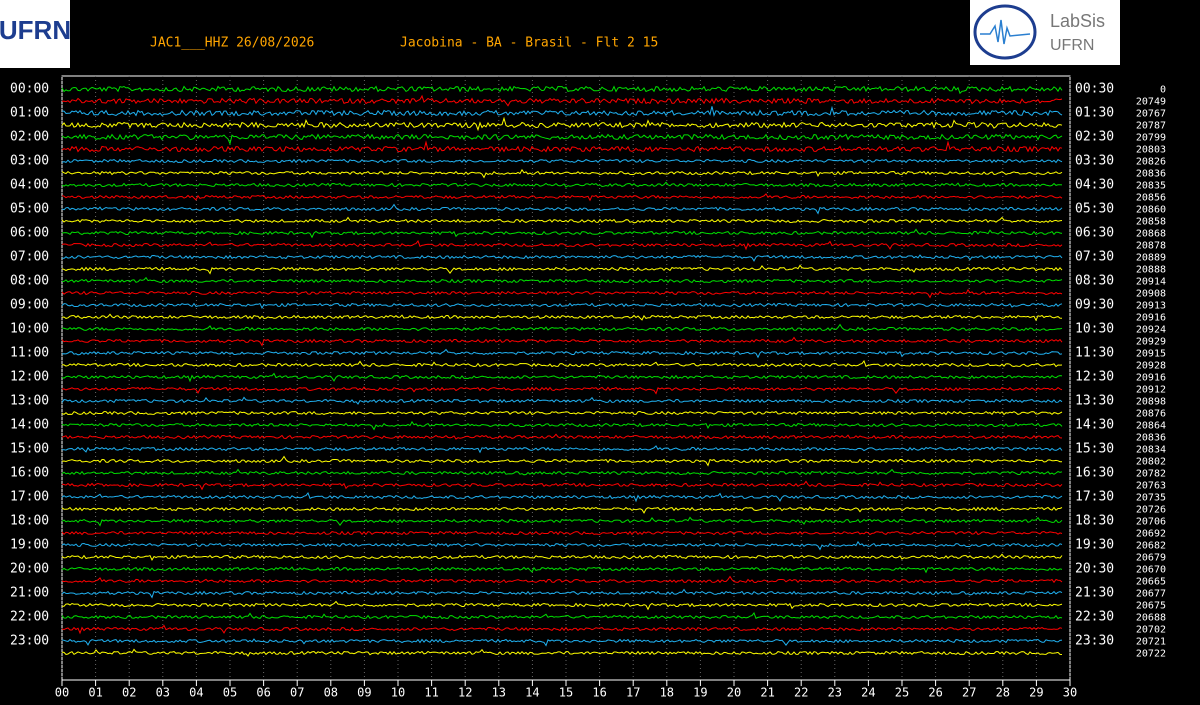 The height and width of the screenshot is (705, 1200). I want to click on left-time: 18:00, so click(29, 521).